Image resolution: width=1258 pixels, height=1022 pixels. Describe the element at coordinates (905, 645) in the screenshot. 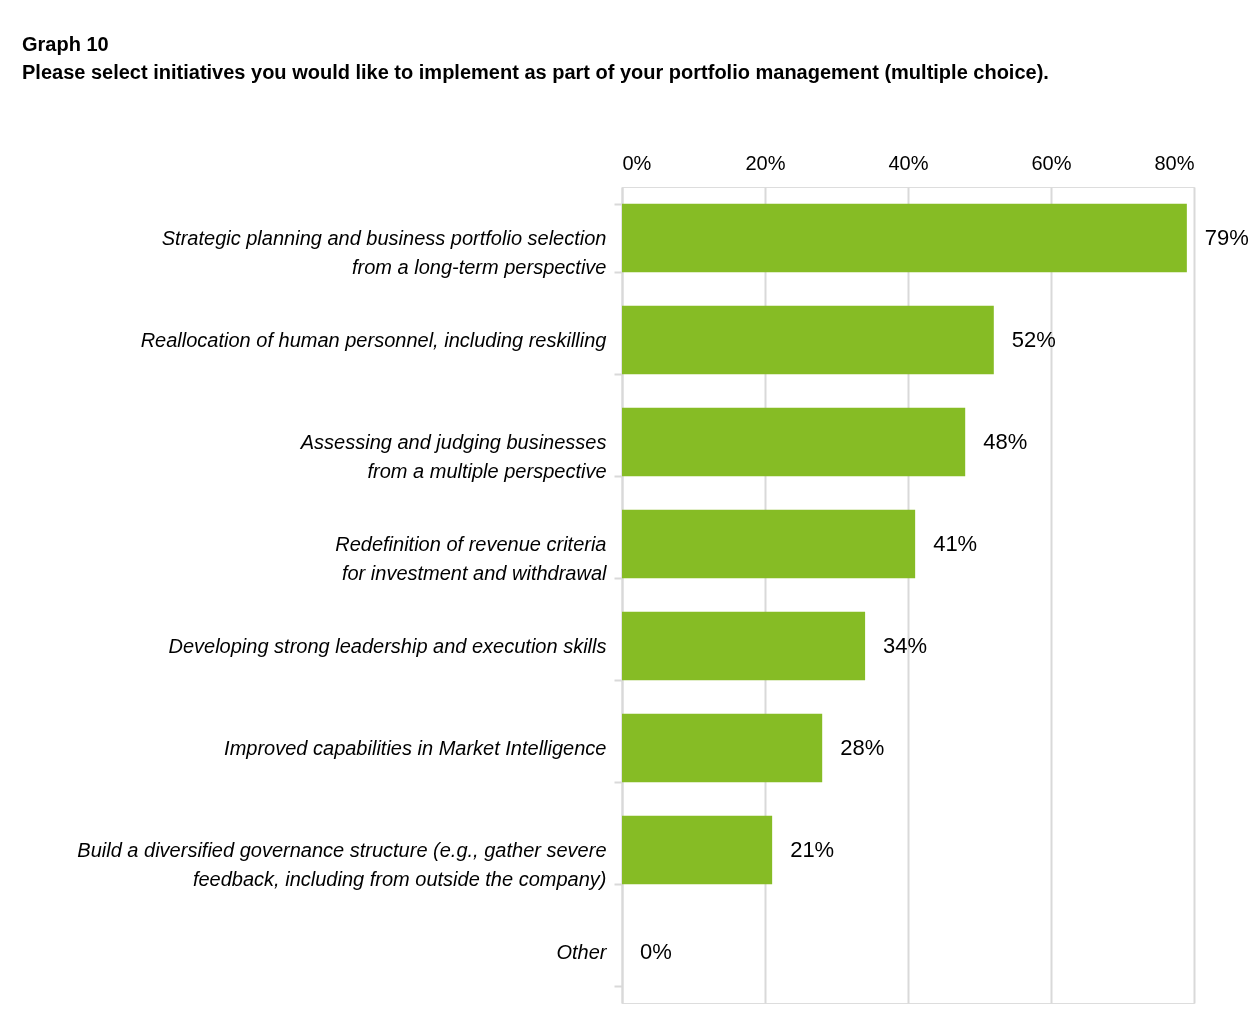

I see `data-label: 34%` at that location.